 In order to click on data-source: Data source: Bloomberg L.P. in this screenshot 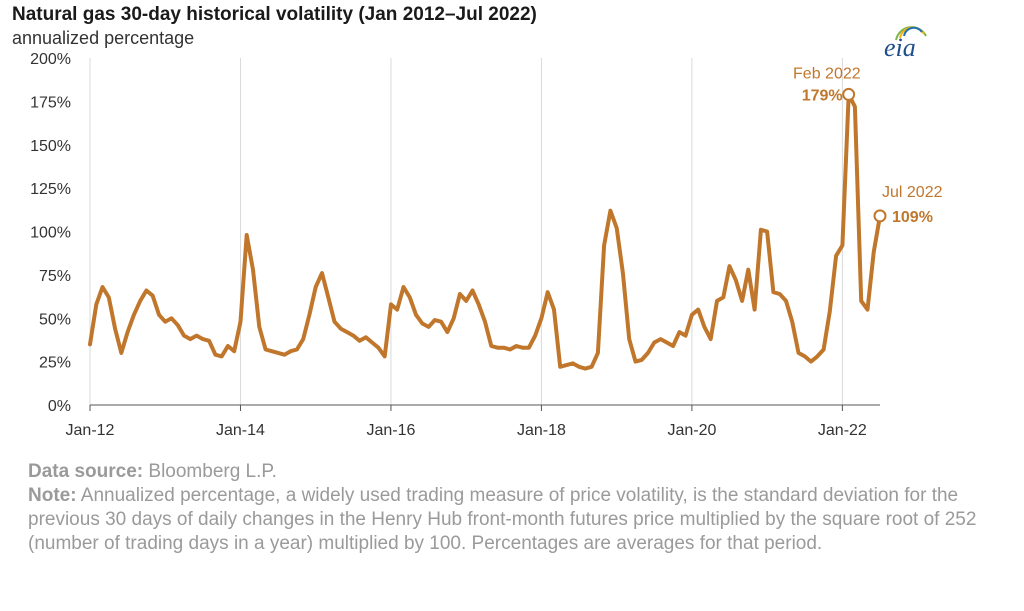, I will do `click(518, 472)`.